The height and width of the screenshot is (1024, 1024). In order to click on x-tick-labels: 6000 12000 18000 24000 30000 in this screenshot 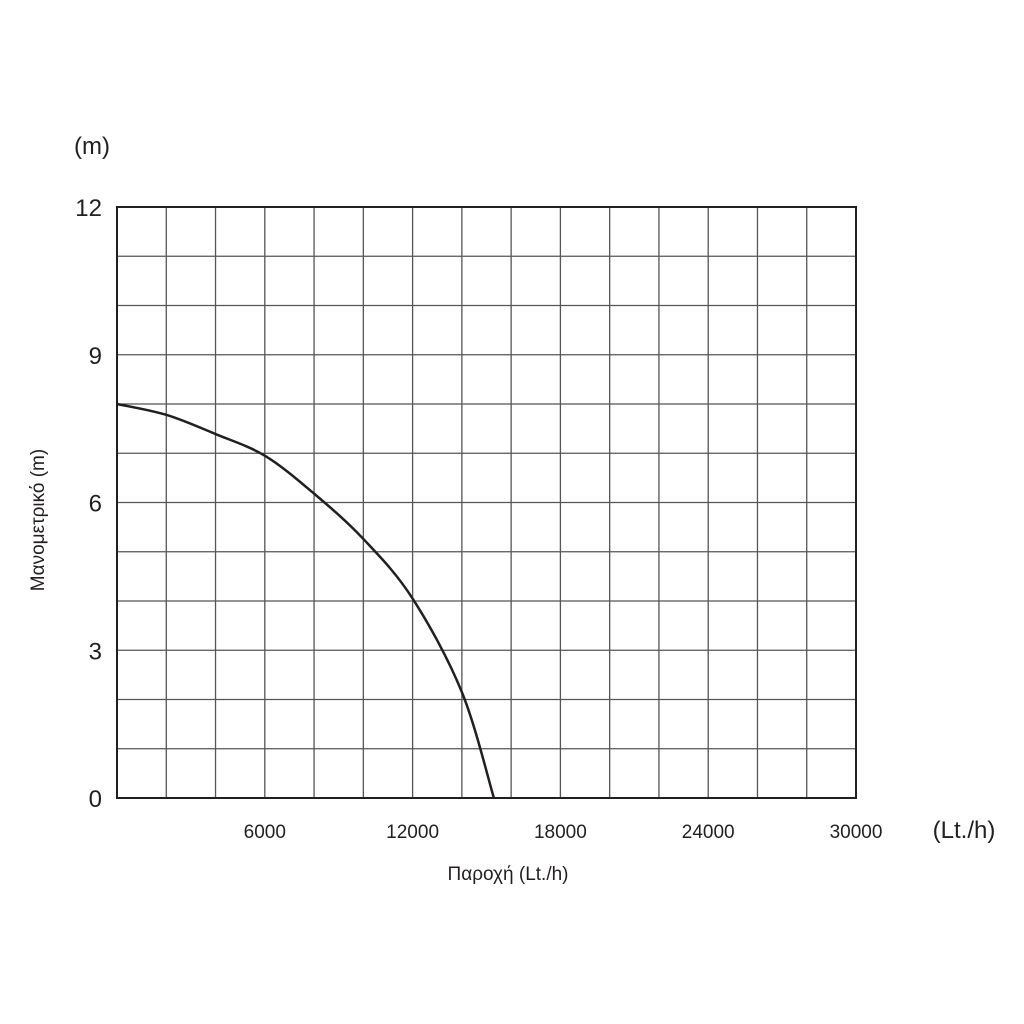, I will do `click(563, 832)`.